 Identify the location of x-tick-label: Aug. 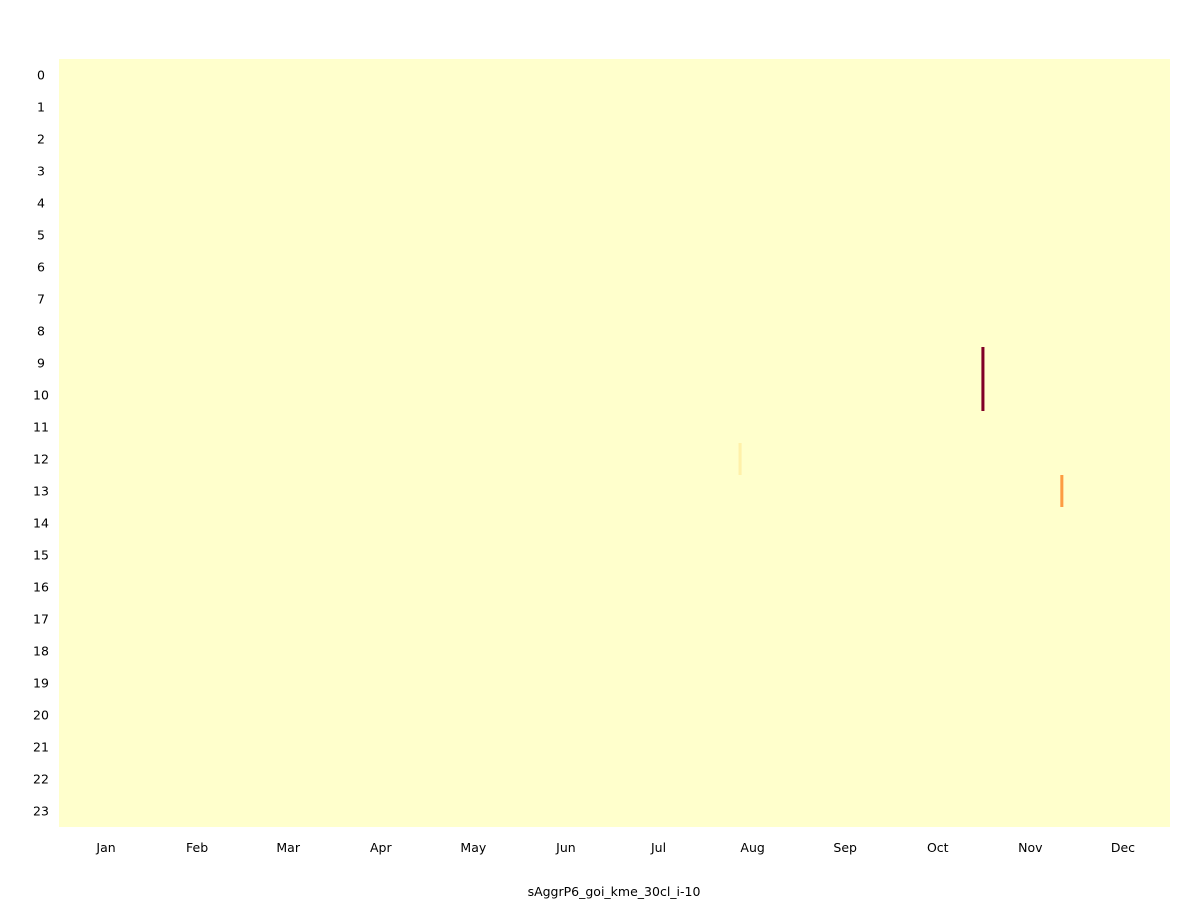
(752, 847).